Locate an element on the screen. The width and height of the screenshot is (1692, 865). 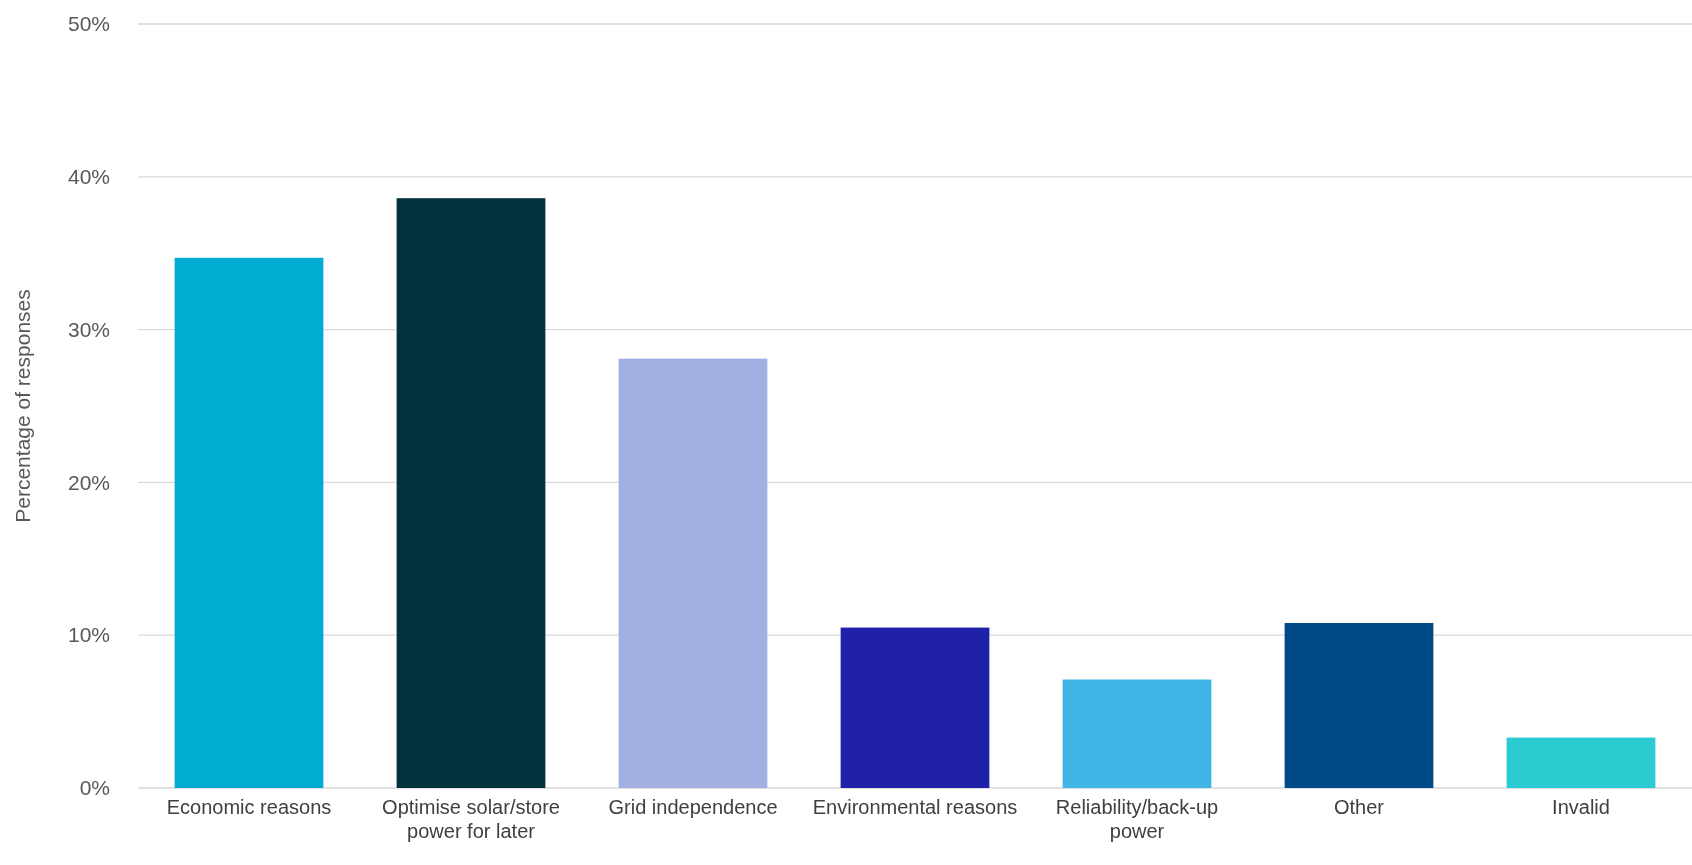
x-tick-label: Other is located at coordinates (1359, 807).